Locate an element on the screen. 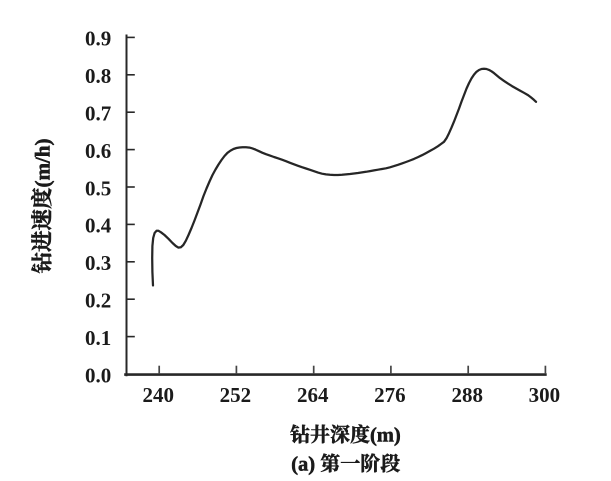  svg-text: 0.9 is located at coordinates (98, 39).